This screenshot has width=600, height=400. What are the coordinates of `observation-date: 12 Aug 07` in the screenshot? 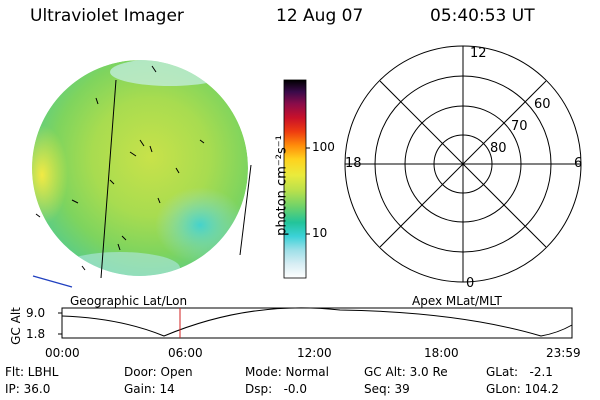 It's located at (320, 16).